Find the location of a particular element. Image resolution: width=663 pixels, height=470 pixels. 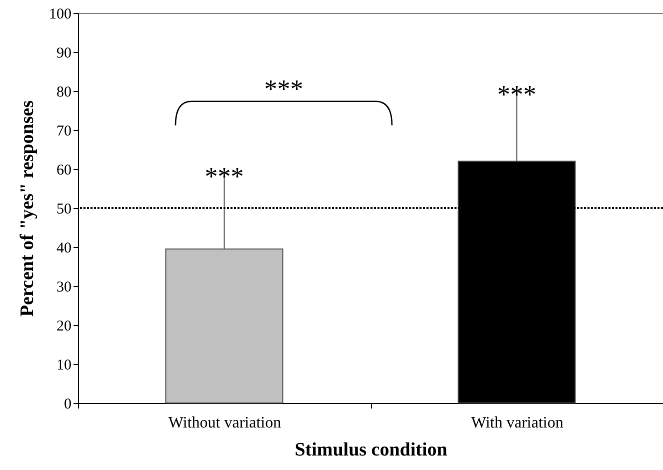

y-tick-label: 60 is located at coordinates (64, 170).